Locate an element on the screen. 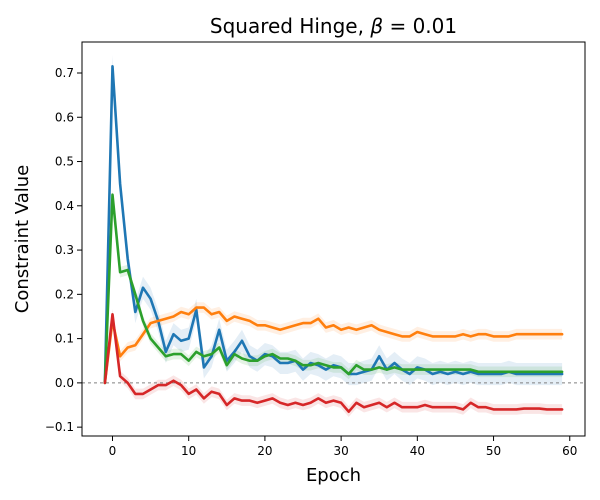  x-tick-label: 40 is located at coordinates (417, 451).